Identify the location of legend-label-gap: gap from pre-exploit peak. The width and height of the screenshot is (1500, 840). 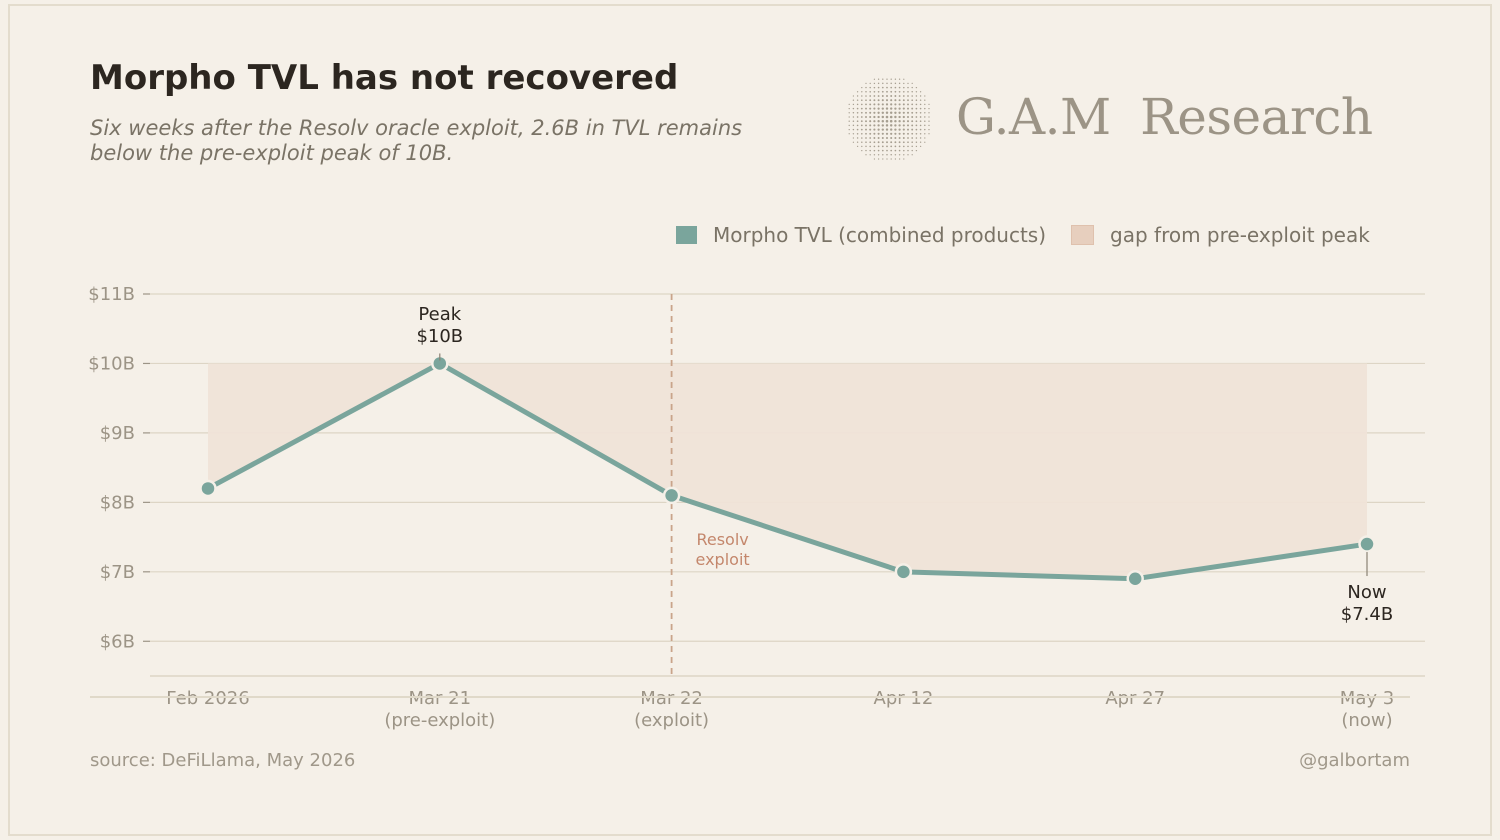
(1240, 235).